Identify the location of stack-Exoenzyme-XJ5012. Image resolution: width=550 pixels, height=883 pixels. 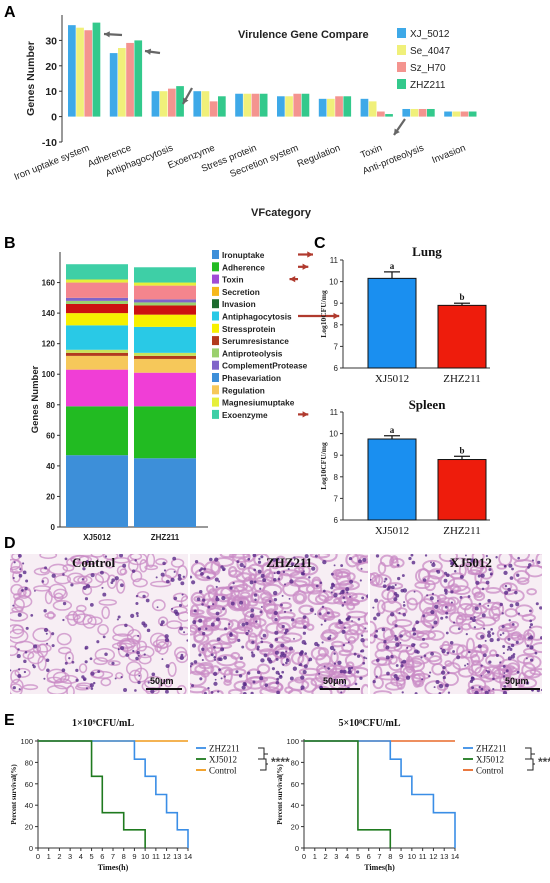
(97, 272).